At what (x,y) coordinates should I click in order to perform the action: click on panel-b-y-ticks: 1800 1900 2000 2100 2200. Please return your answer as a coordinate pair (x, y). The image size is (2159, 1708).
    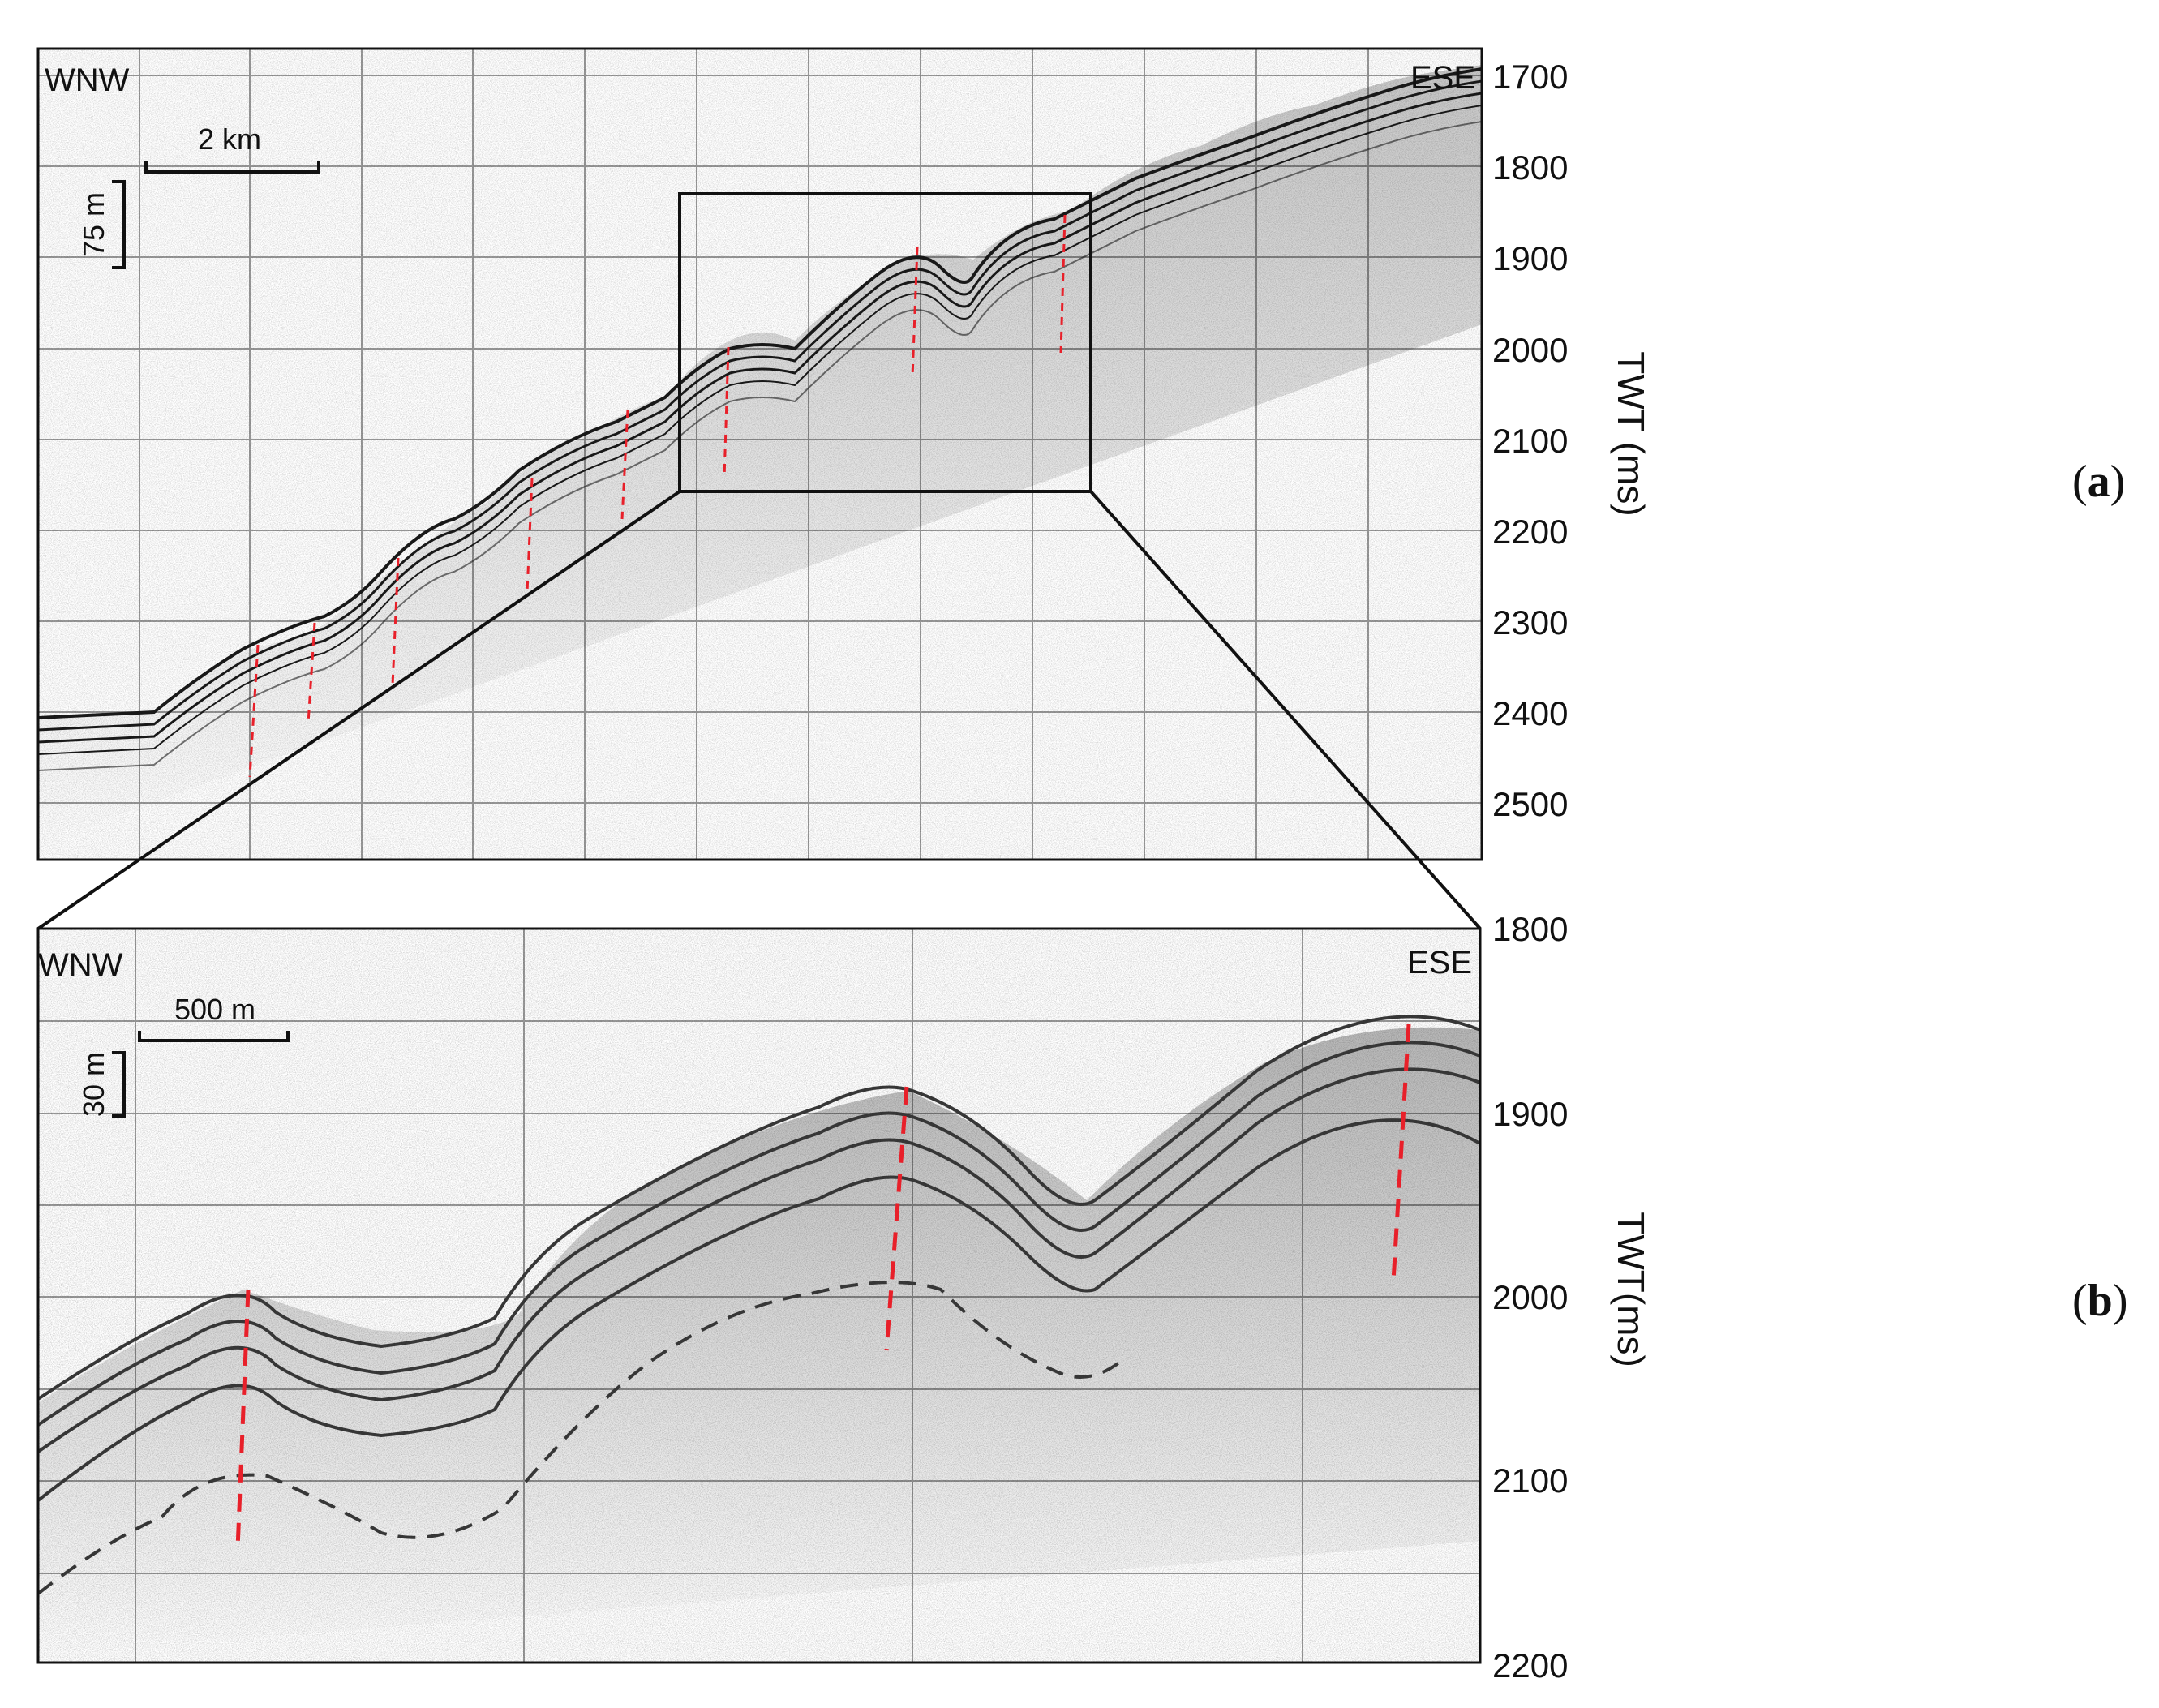
    Looking at the image, I should click on (1530, 1297).